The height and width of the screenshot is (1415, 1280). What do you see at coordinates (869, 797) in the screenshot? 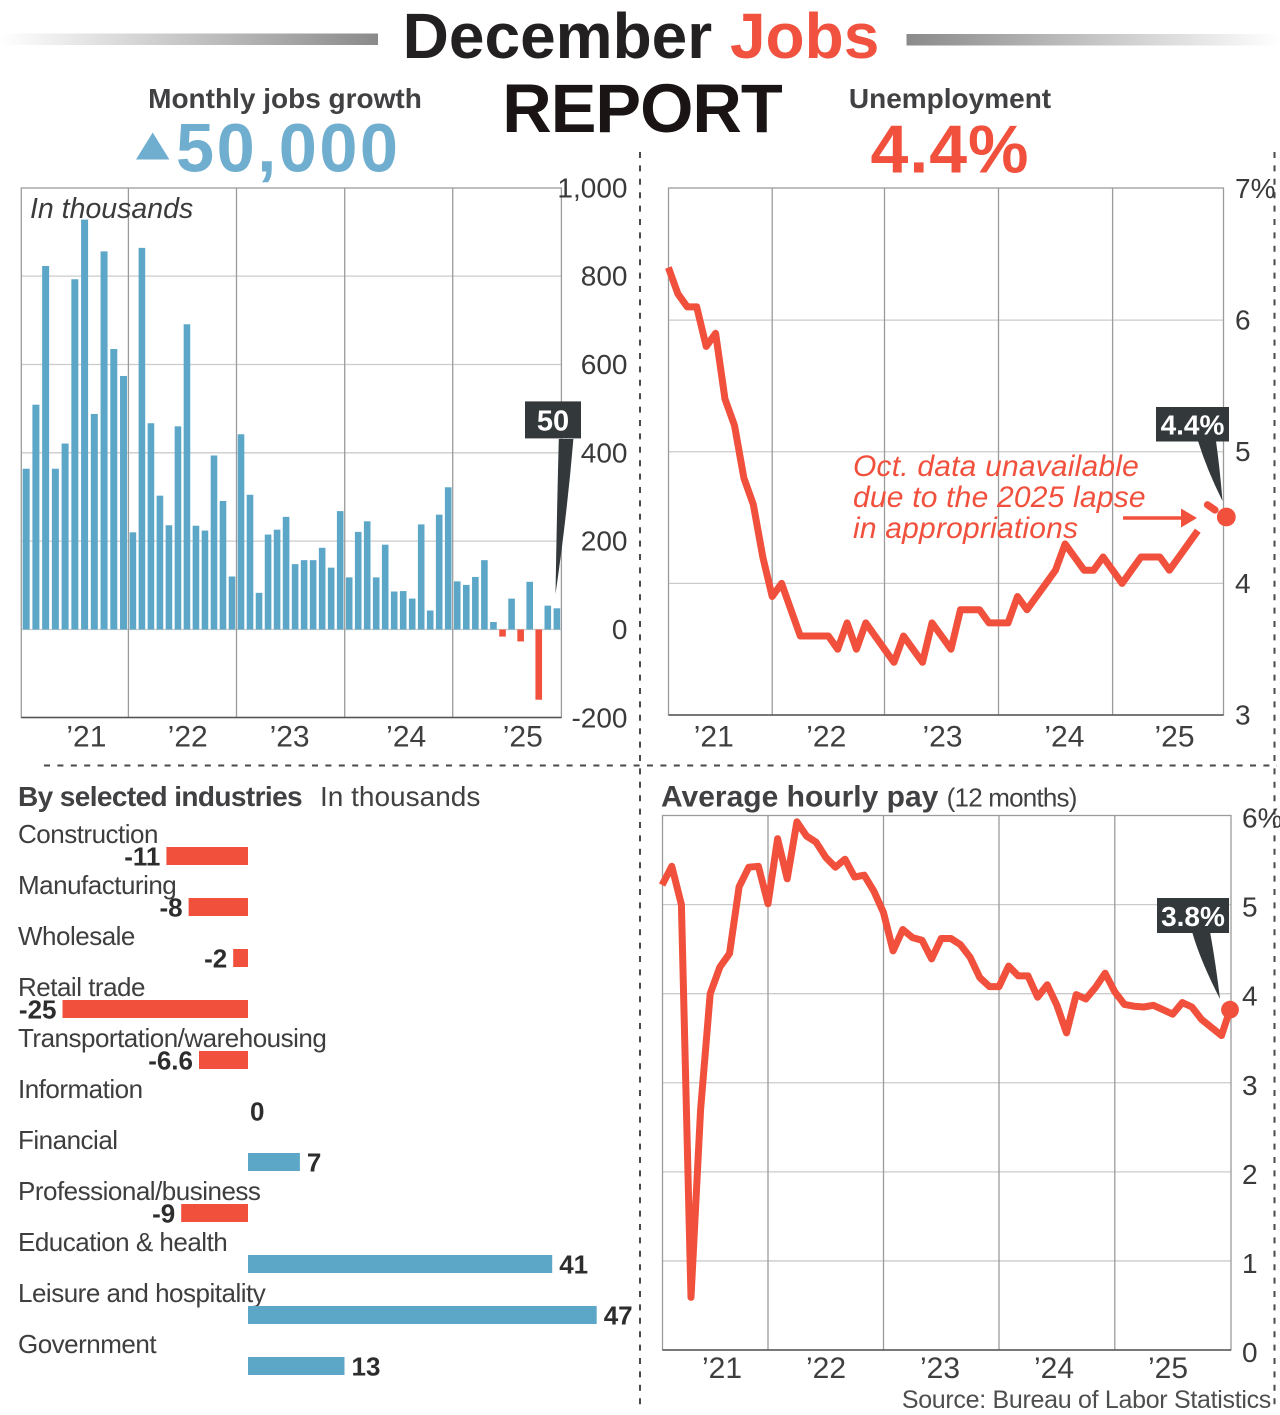
I see `svg-text: Average hourly pay (12 months)` at bounding box center [869, 797].